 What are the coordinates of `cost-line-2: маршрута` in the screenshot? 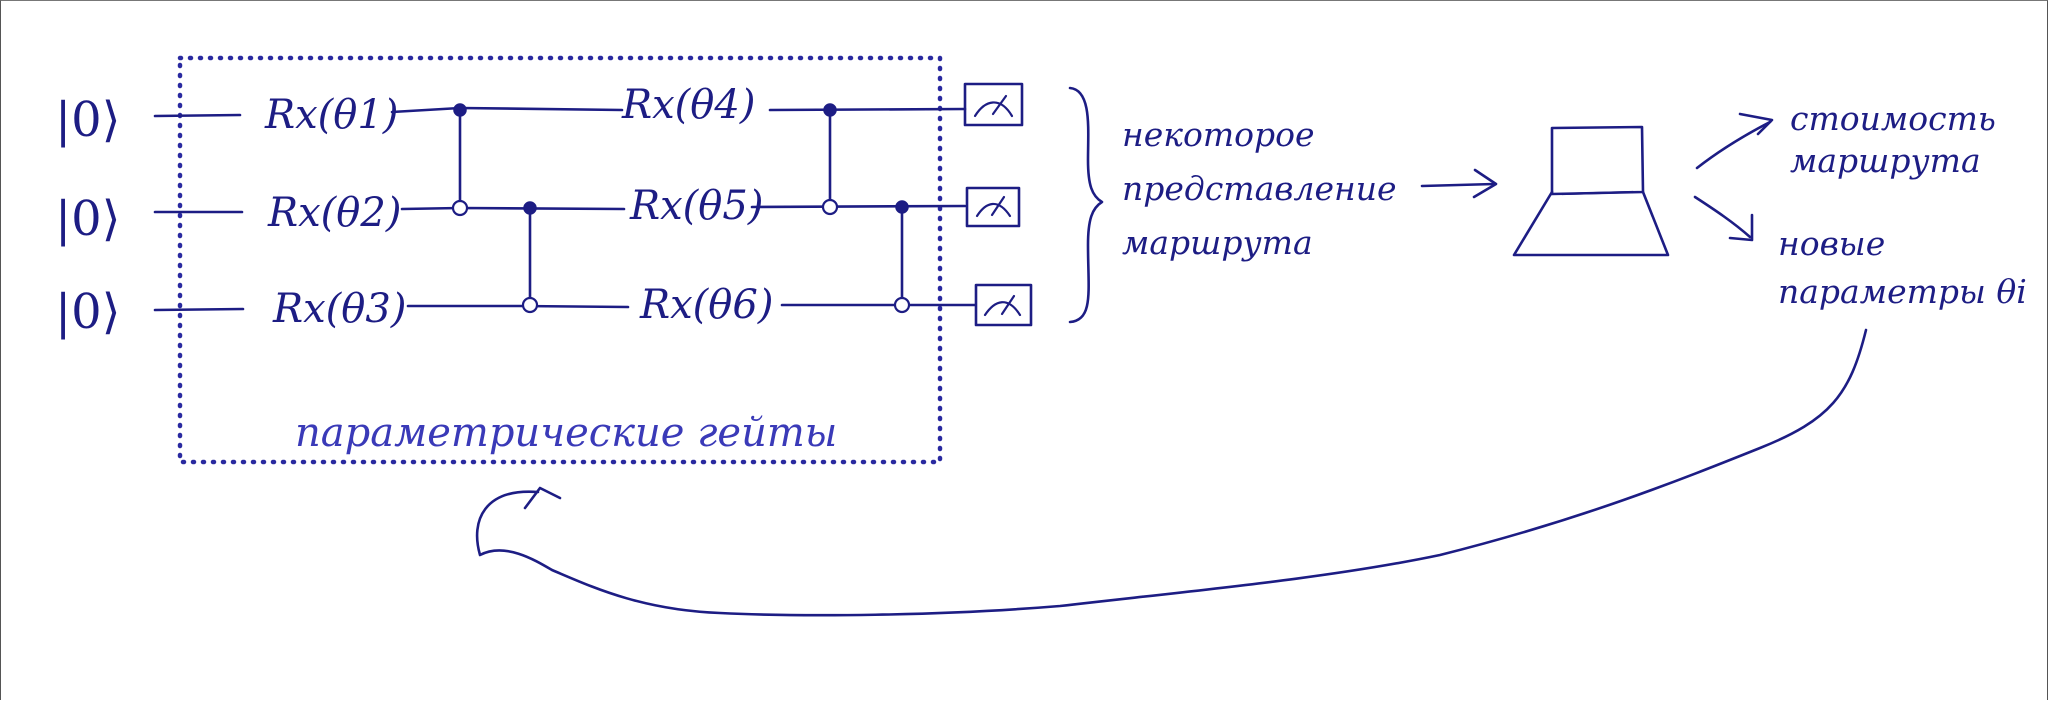 It's located at (1885, 160).